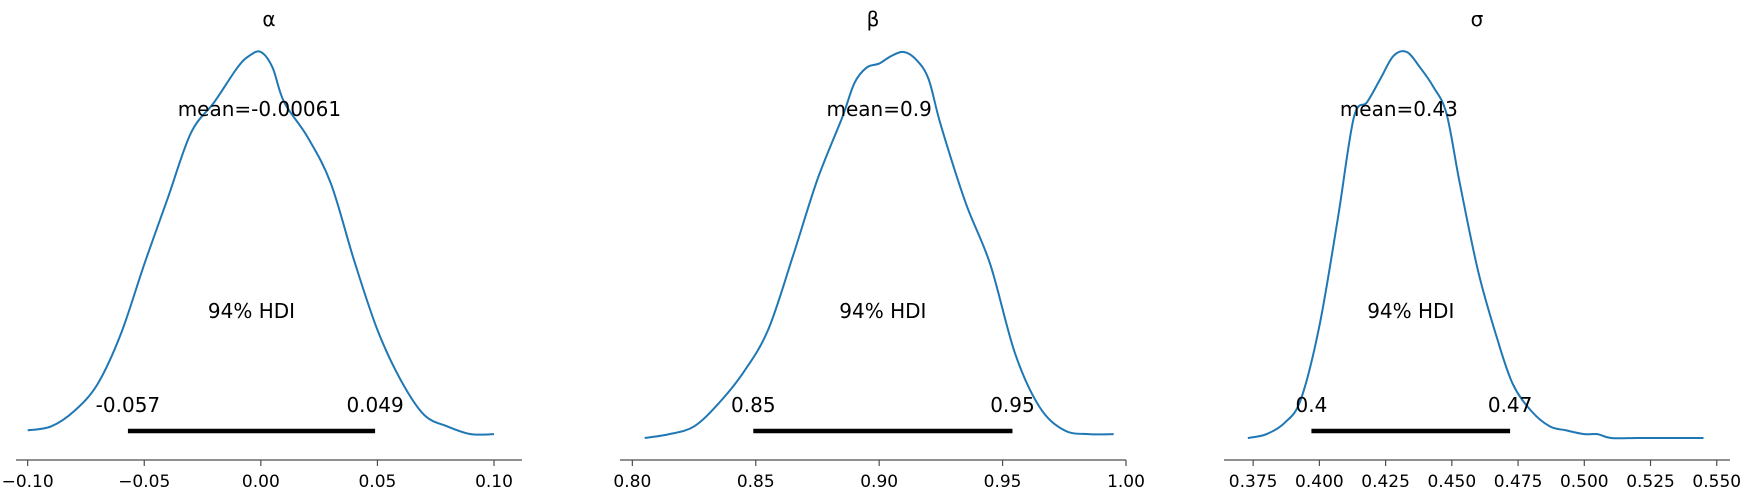 The image size is (1756, 497). What do you see at coordinates (873, 19) in the screenshot?
I see `panel-title: β` at bounding box center [873, 19].